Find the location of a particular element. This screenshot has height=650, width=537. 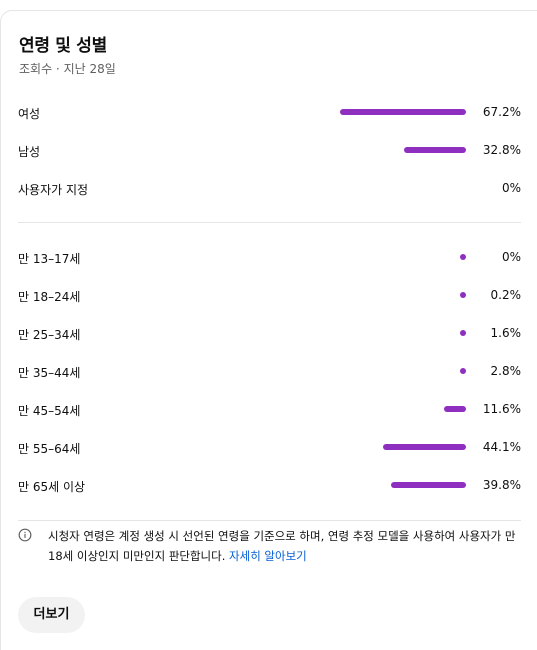

age-row: 만 65세 이상 39.8% is located at coordinates (268, 486).